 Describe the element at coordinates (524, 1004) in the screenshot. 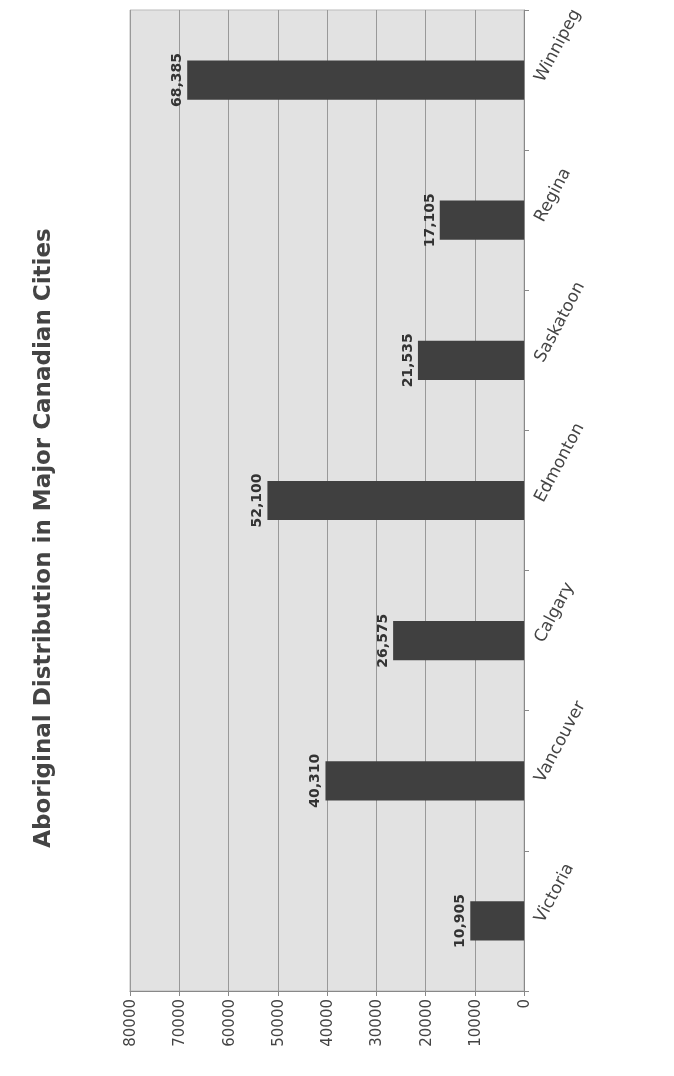

I see `x-tick-label: 0` at that location.